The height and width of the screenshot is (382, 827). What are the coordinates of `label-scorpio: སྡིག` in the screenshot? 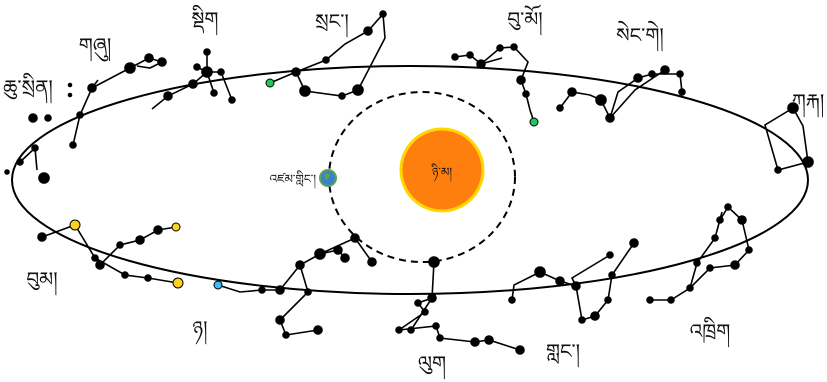 It's located at (205, 20).